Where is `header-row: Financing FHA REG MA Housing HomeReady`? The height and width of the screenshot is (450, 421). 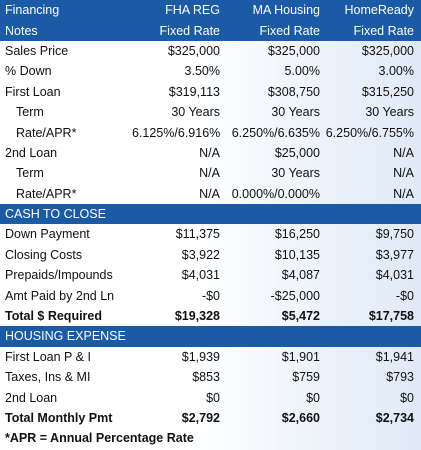 header-row: Financing FHA REG MA Housing HomeReady is located at coordinates (210, 10).